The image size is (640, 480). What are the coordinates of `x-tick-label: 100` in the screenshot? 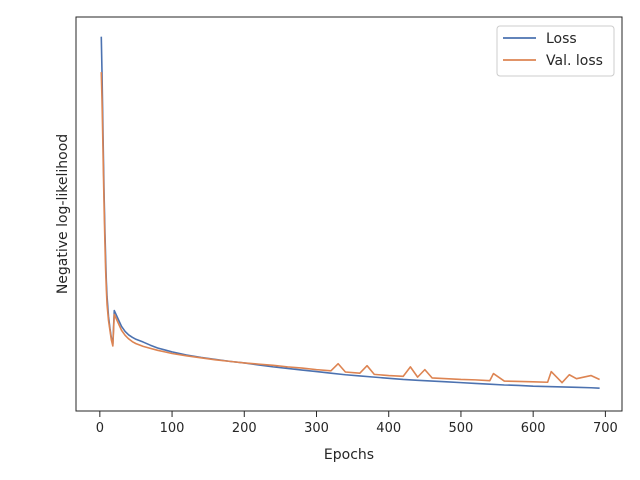 It's located at (172, 428).